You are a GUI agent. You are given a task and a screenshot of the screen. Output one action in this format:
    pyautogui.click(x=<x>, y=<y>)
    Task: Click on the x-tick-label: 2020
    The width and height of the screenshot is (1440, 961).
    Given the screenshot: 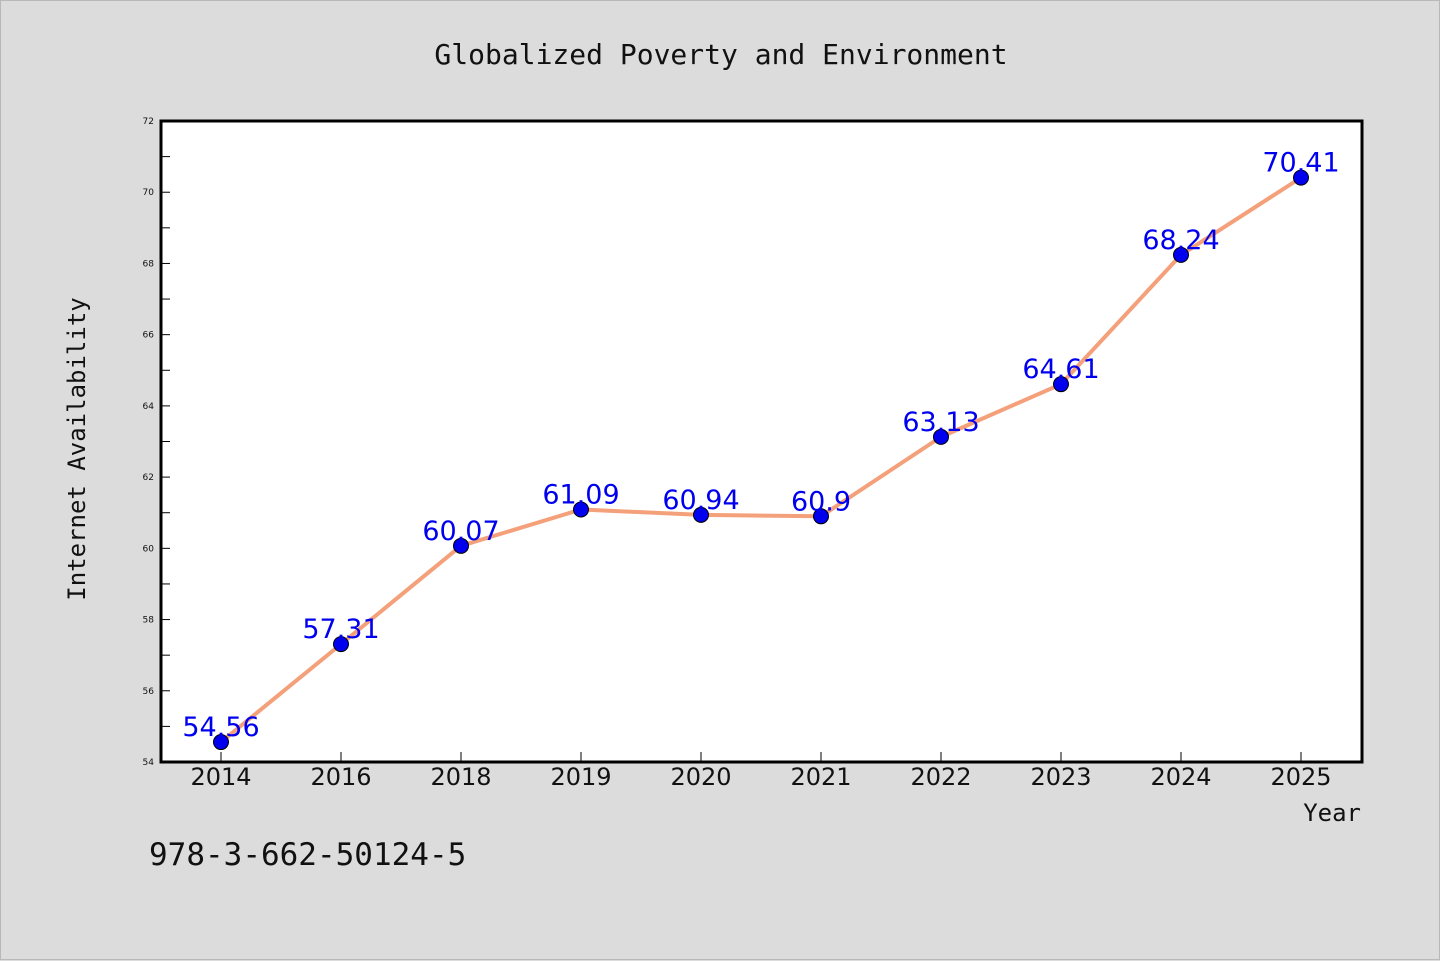 What is the action you would take?
    pyautogui.click(x=700, y=777)
    